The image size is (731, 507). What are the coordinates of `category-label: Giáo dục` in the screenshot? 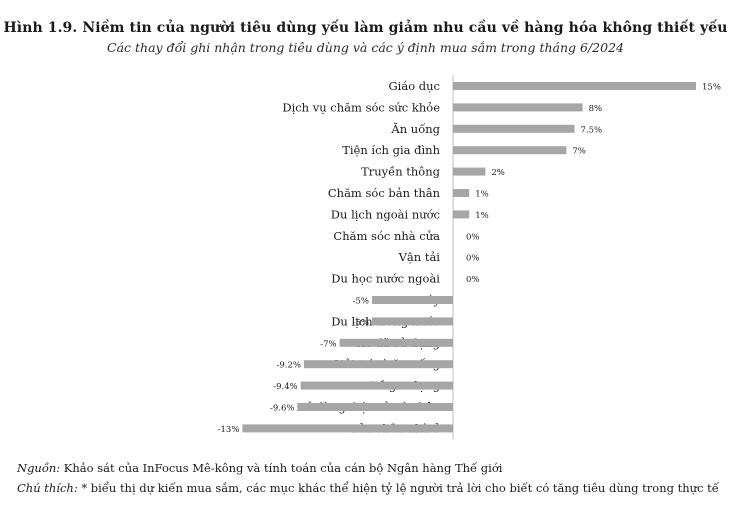 It's located at (414, 86).